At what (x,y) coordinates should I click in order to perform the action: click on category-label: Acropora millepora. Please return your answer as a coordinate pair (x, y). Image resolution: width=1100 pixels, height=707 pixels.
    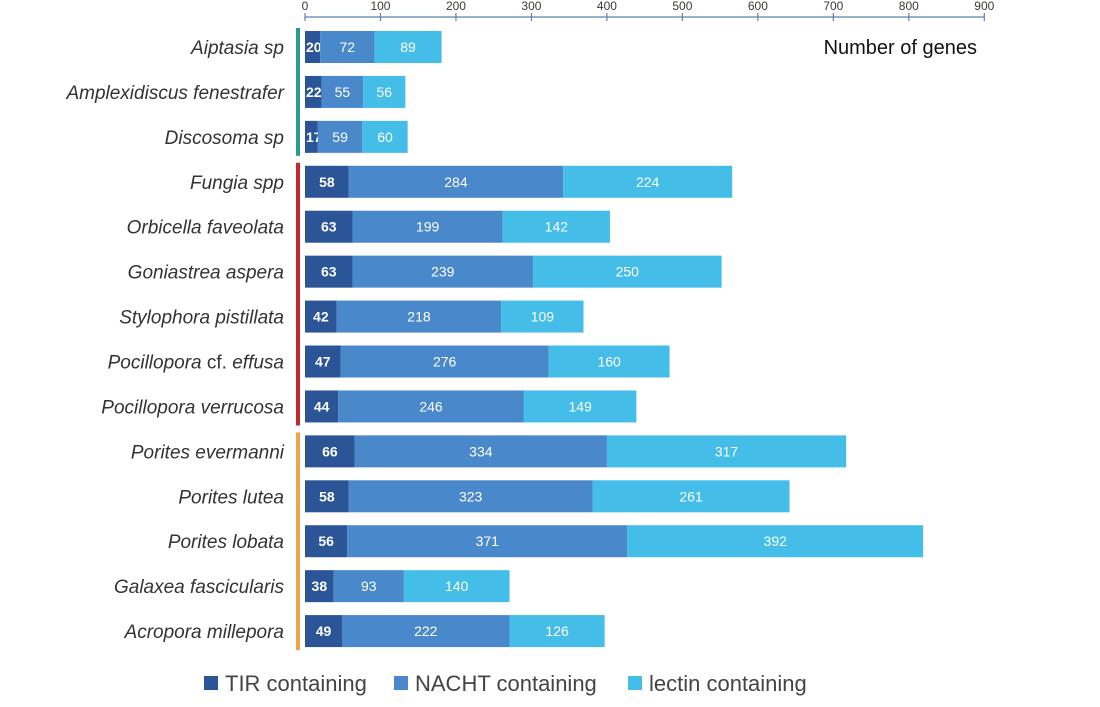
    Looking at the image, I should click on (204, 632).